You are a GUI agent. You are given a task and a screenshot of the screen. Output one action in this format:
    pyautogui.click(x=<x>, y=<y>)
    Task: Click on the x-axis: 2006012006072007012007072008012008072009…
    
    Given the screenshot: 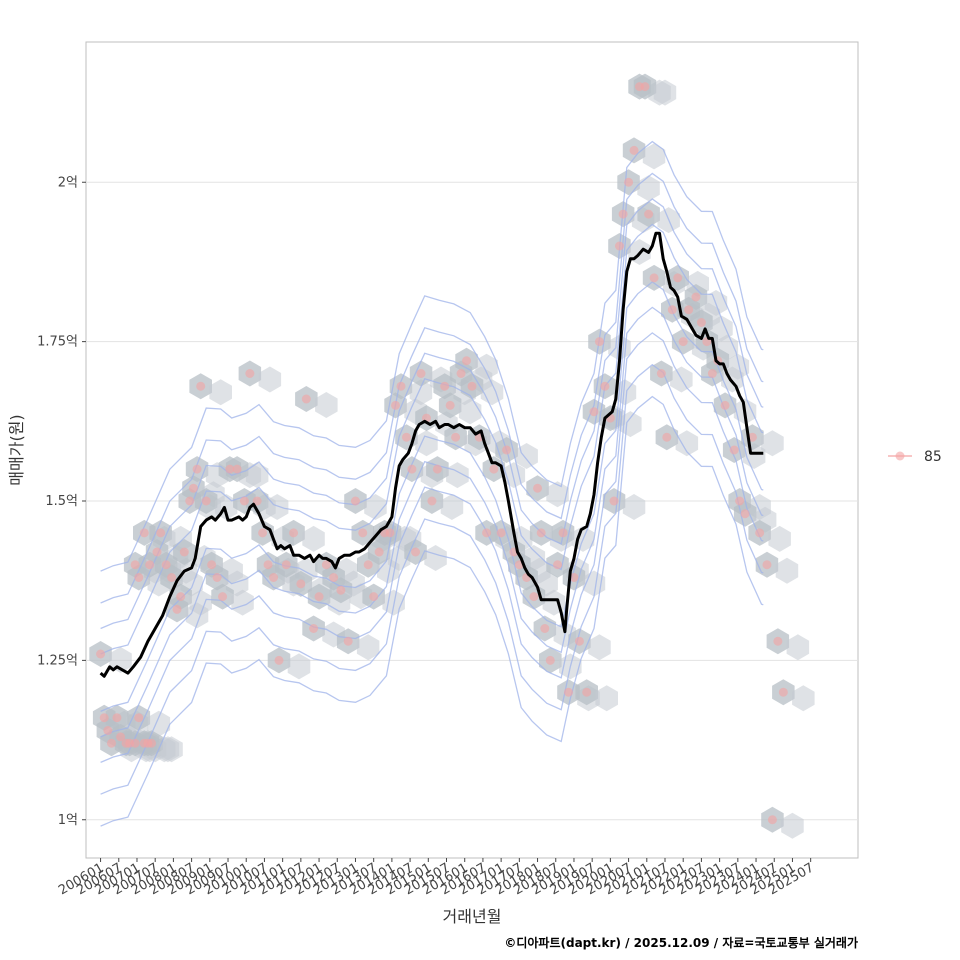 What is the action you would take?
    pyautogui.click(x=436, y=878)
    